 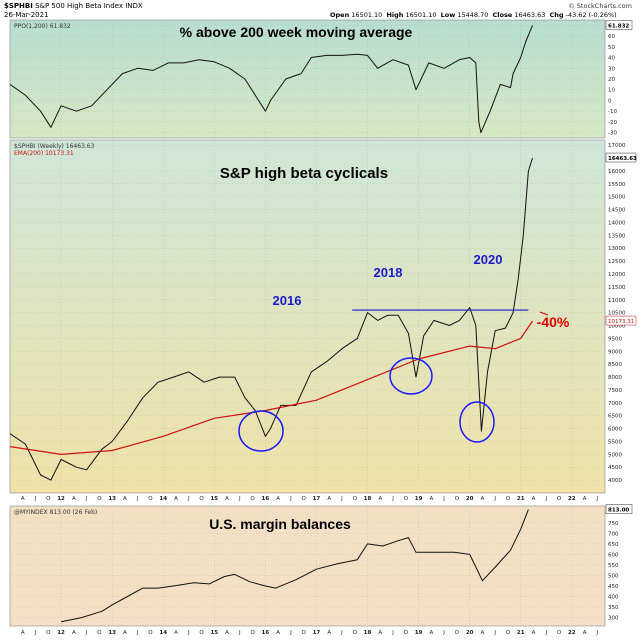 What do you see at coordinates (621, 322) in the screenshot?
I see `ema-value-label: 10173.31` at bounding box center [621, 322].